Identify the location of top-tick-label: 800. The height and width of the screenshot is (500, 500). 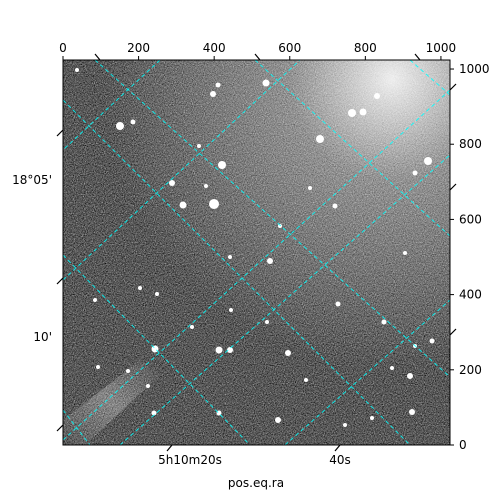
(365, 48).